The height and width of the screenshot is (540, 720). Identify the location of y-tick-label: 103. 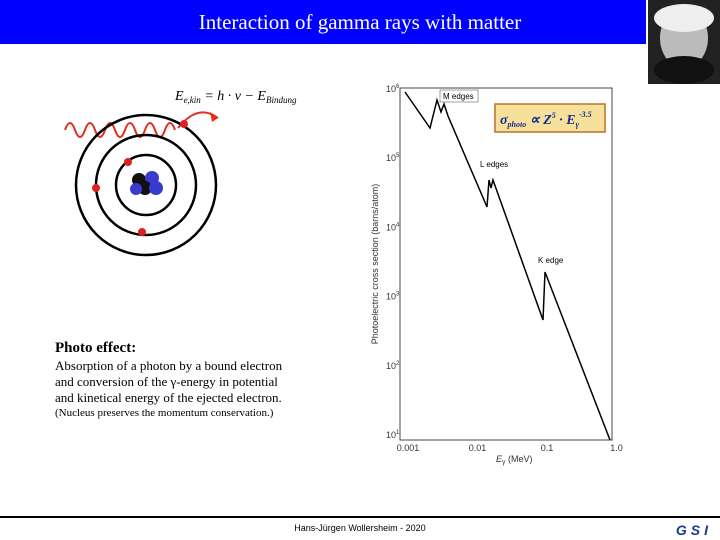
(393, 297).